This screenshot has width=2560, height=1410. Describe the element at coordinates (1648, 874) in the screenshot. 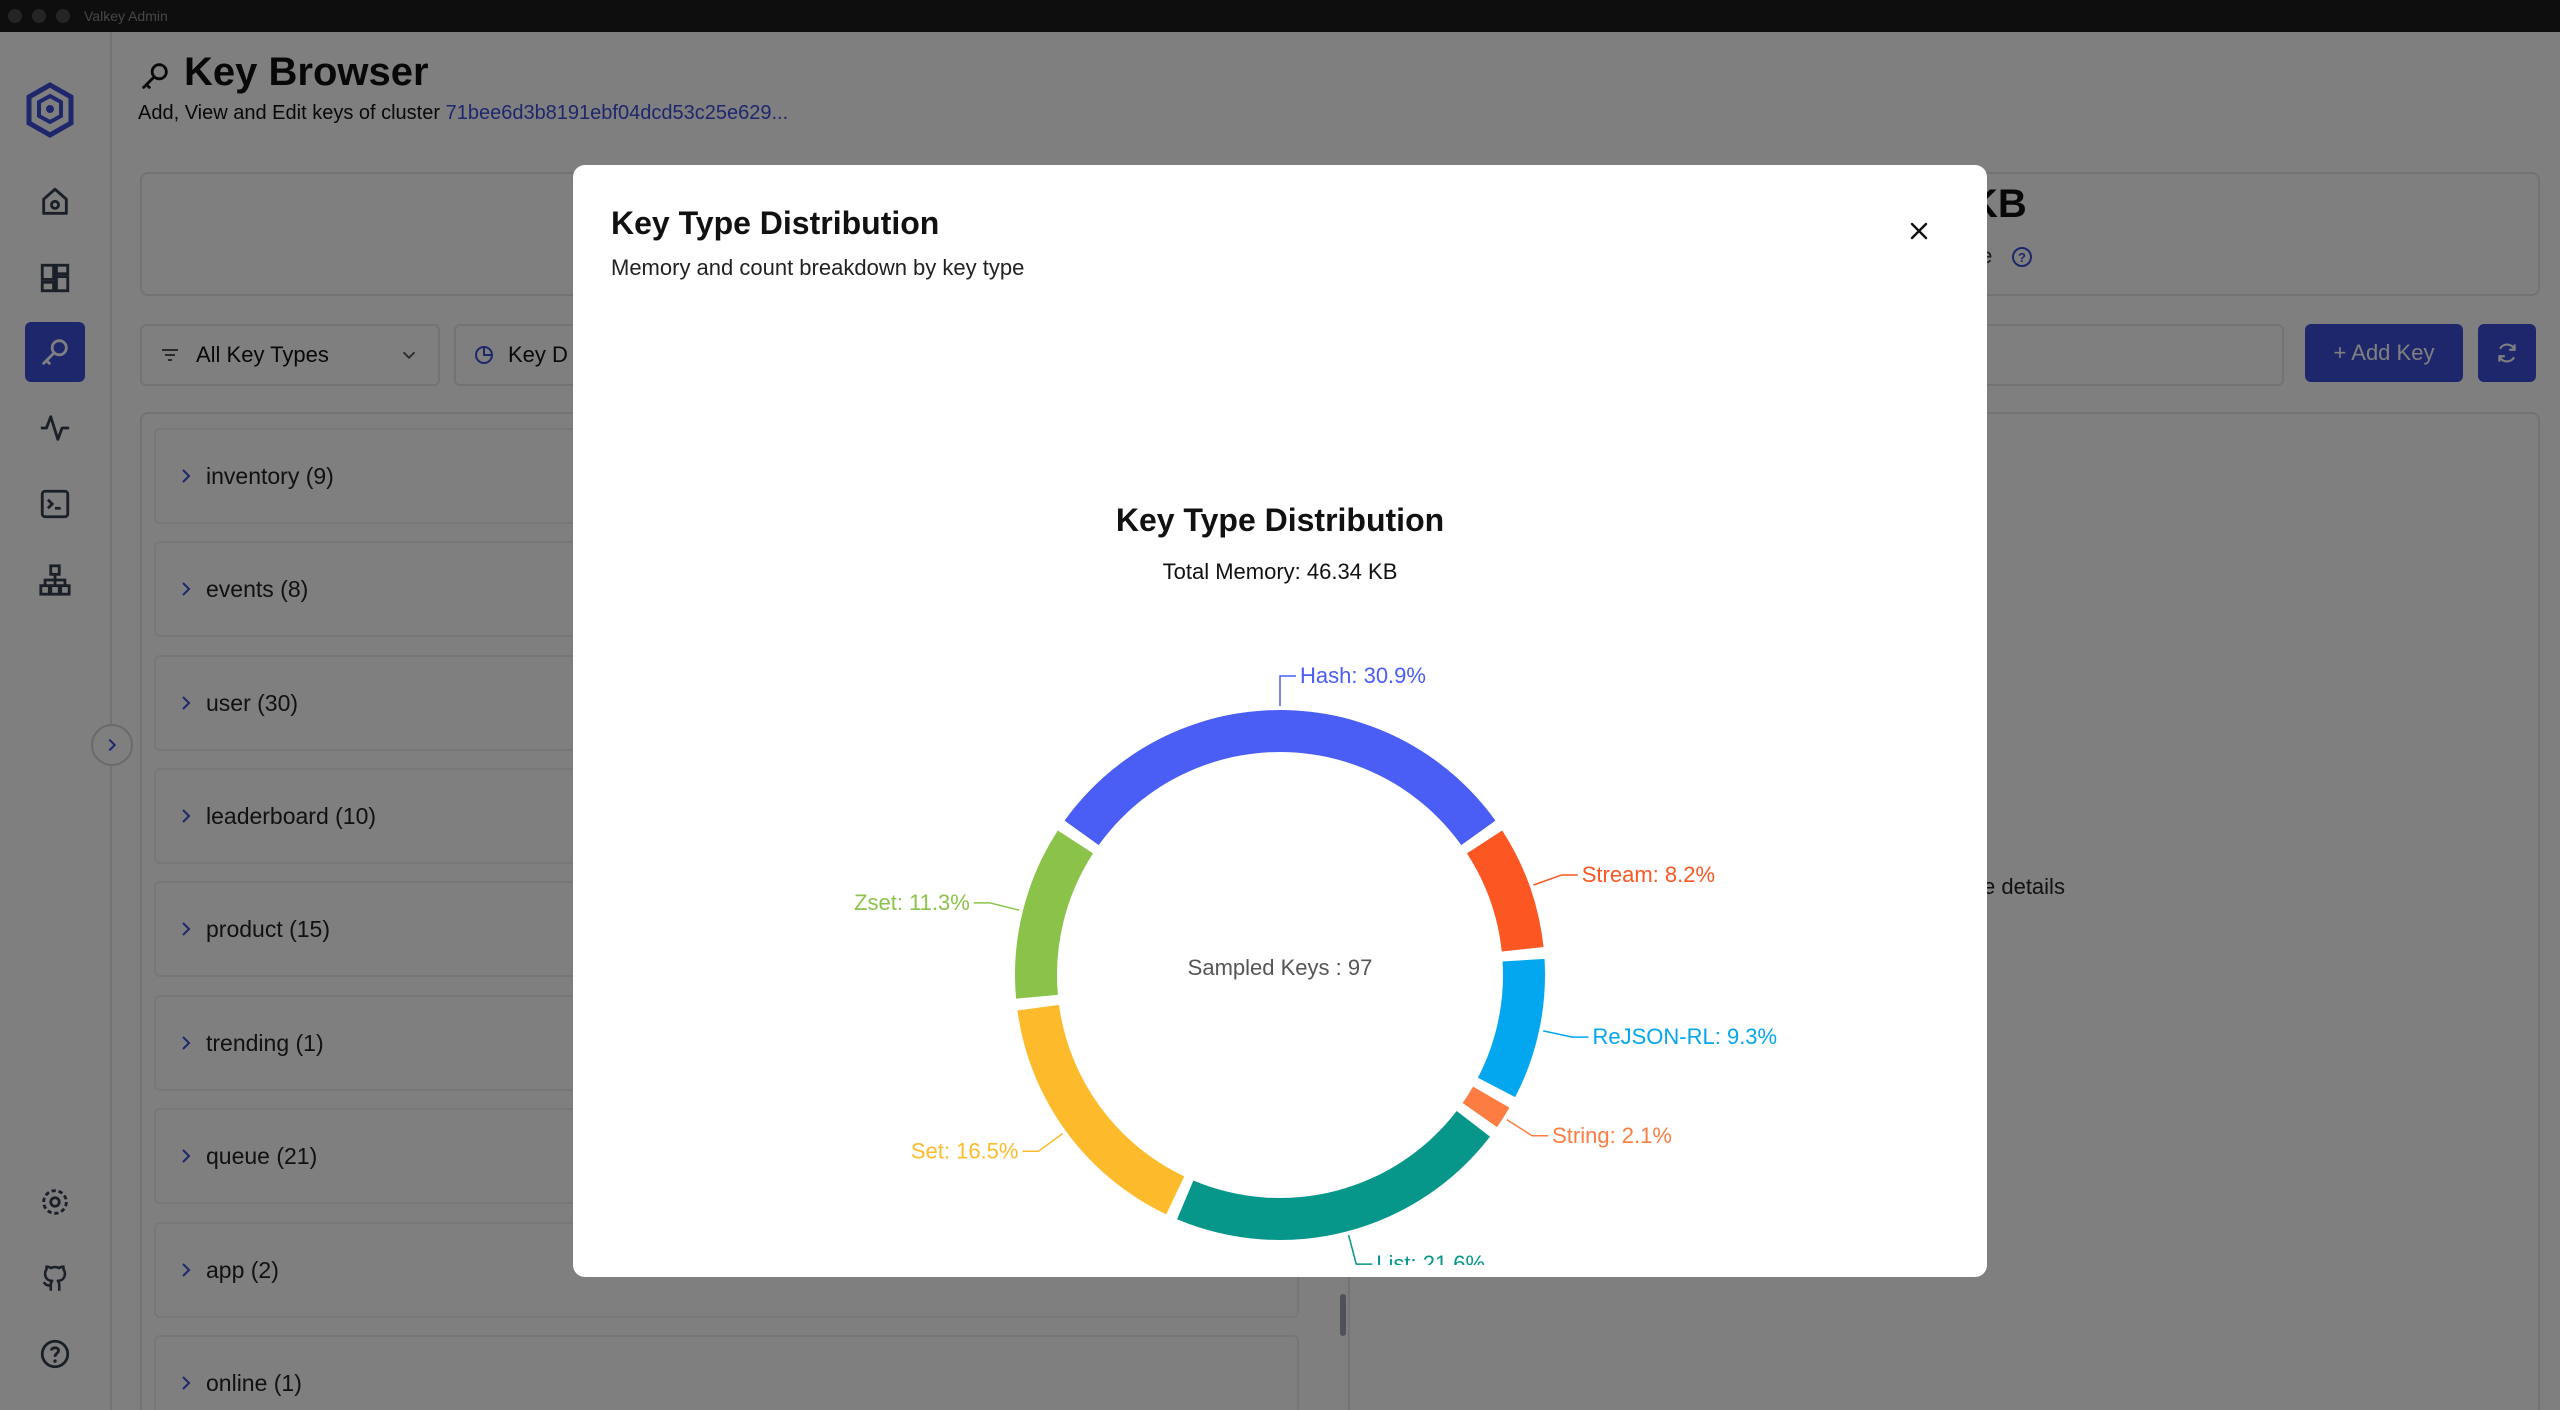

I see `data-label-stream: Stream: 8.2%` at that location.